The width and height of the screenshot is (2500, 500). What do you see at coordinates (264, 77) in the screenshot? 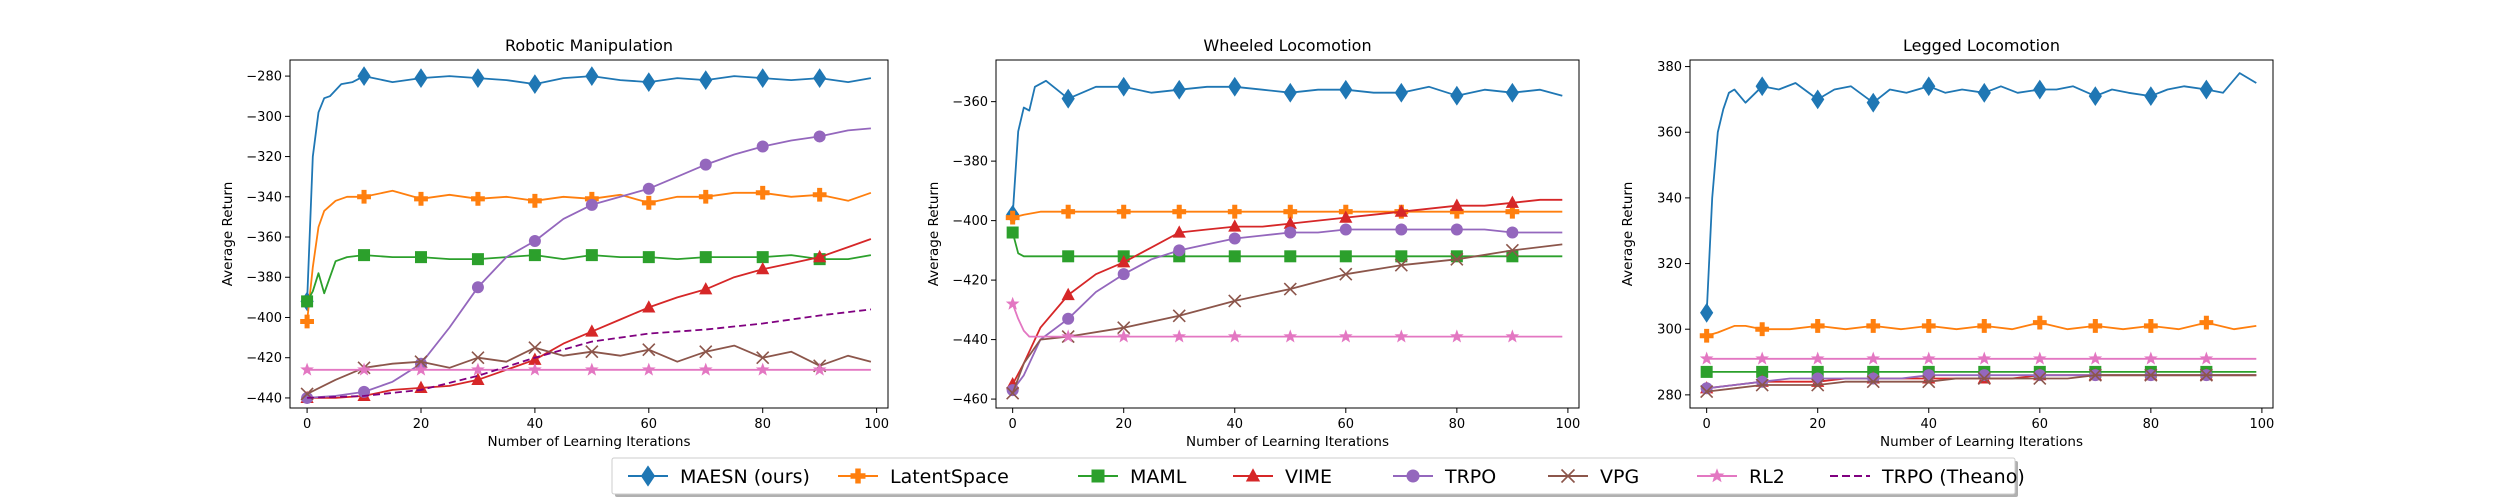
I see `y-tick-label: −280` at bounding box center [264, 77].